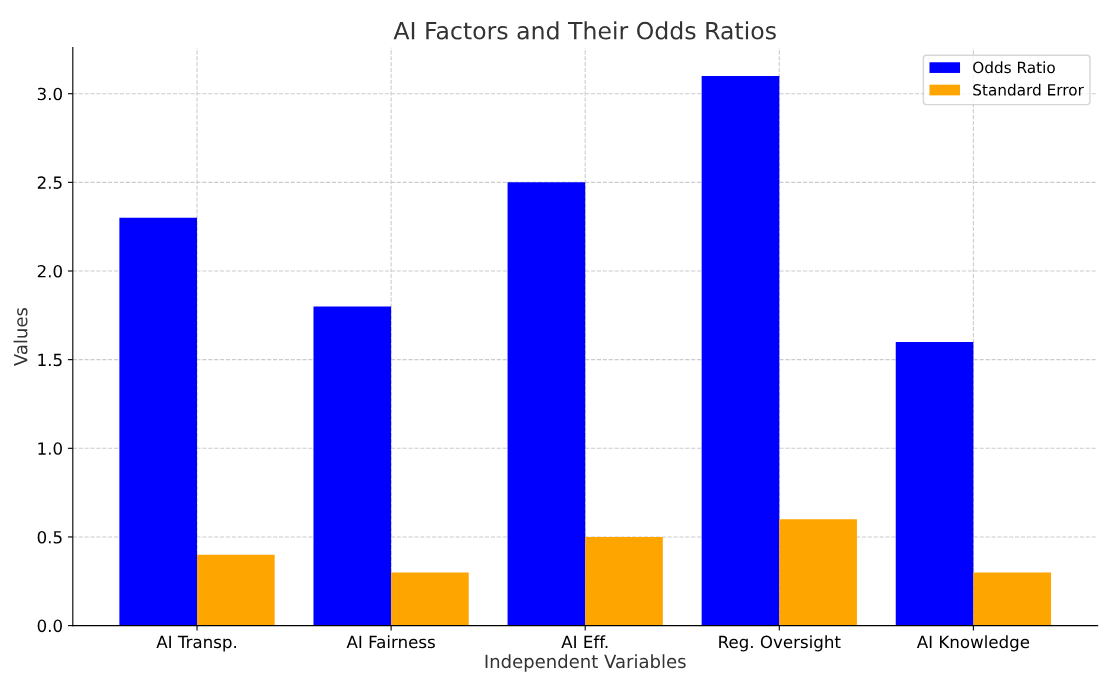  I want to click on x-tick-label: AI Fairness, so click(390, 642).